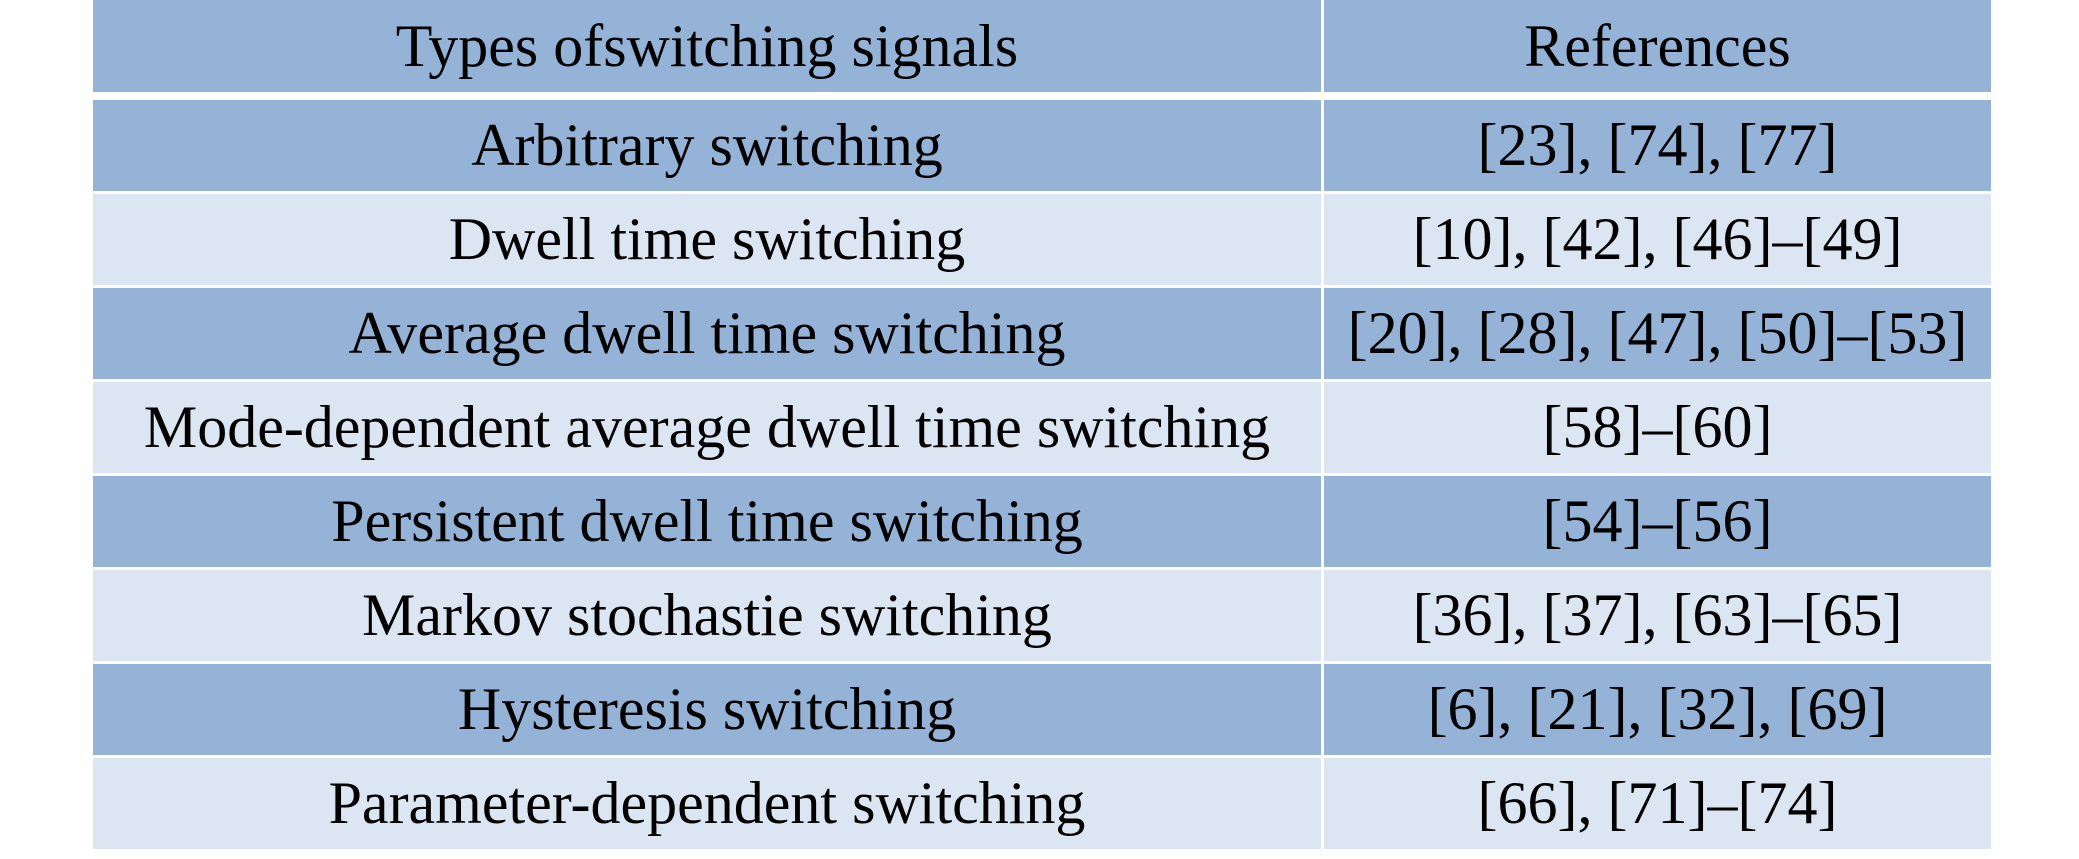  Describe the element at coordinates (1657, 333) in the screenshot. I see `references: [20], [28], [47], [50]–[53]` at that location.